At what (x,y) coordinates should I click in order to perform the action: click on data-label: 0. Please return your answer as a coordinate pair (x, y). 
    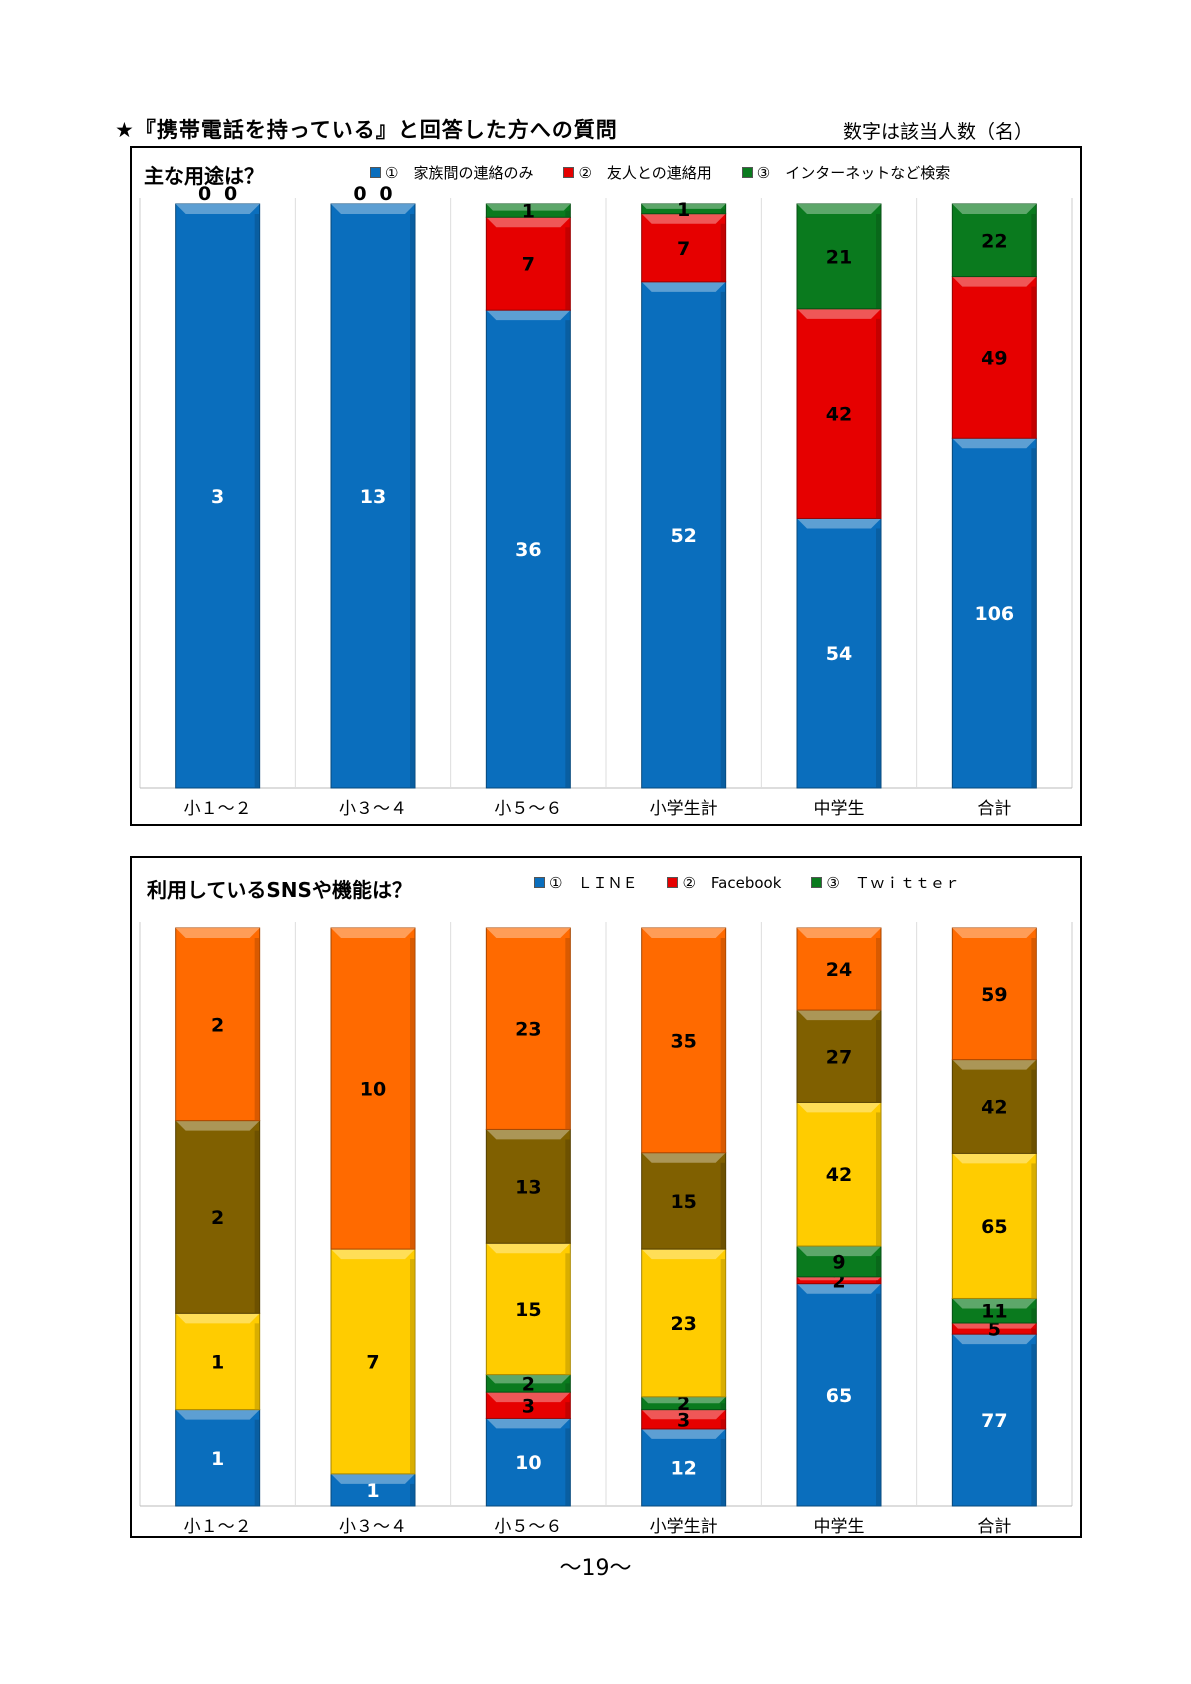
    Looking at the image, I should click on (230, 194).